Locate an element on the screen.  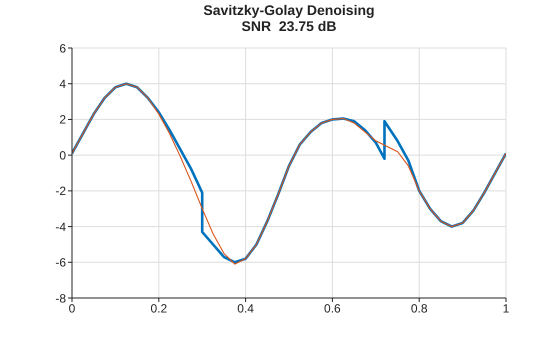
x-tick-label: 0.8 is located at coordinates (419, 309).